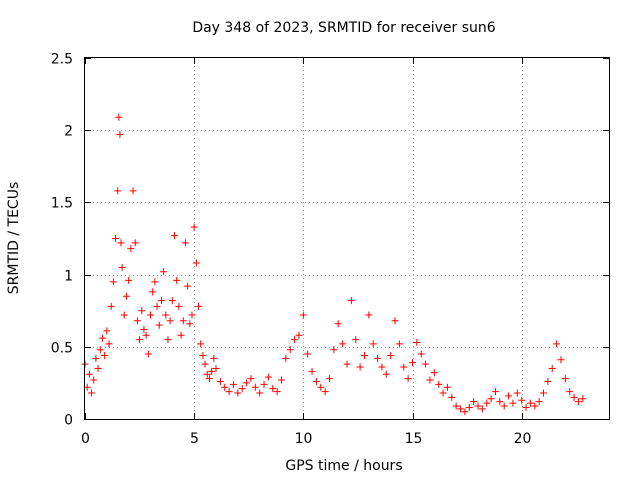 This screenshot has width=640, height=480. Describe the element at coordinates (62, 60) in the screenshot. I see `y-tick-label: 2.5` at that location.